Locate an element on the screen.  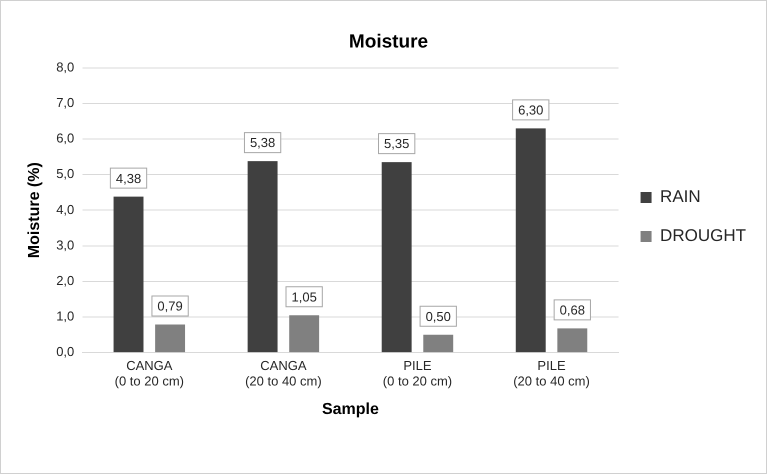
y-tick-label: 1,0 is located at coordinates (65, 316).